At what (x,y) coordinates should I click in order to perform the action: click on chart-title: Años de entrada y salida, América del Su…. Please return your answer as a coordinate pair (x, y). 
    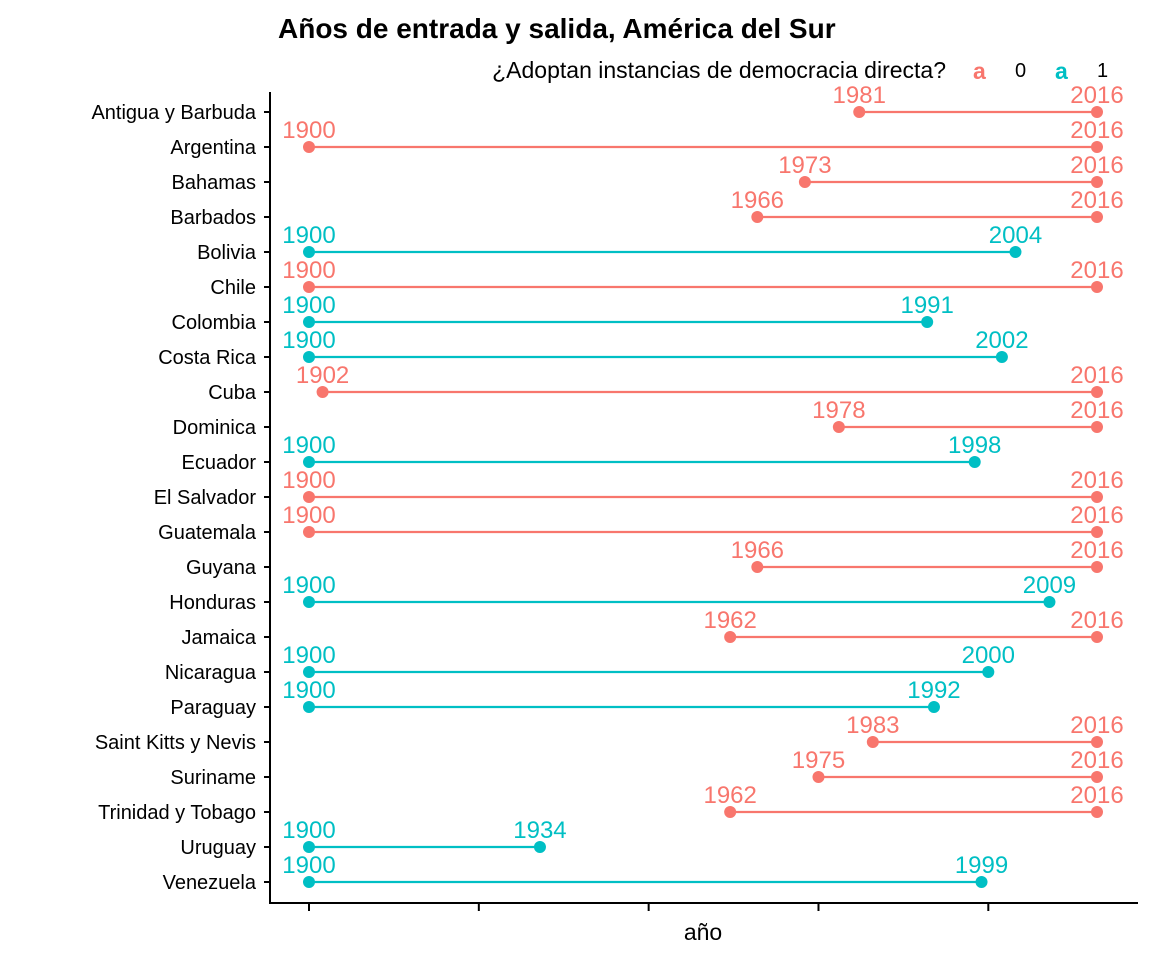
    Looking at the image, I should click on (557, 28).